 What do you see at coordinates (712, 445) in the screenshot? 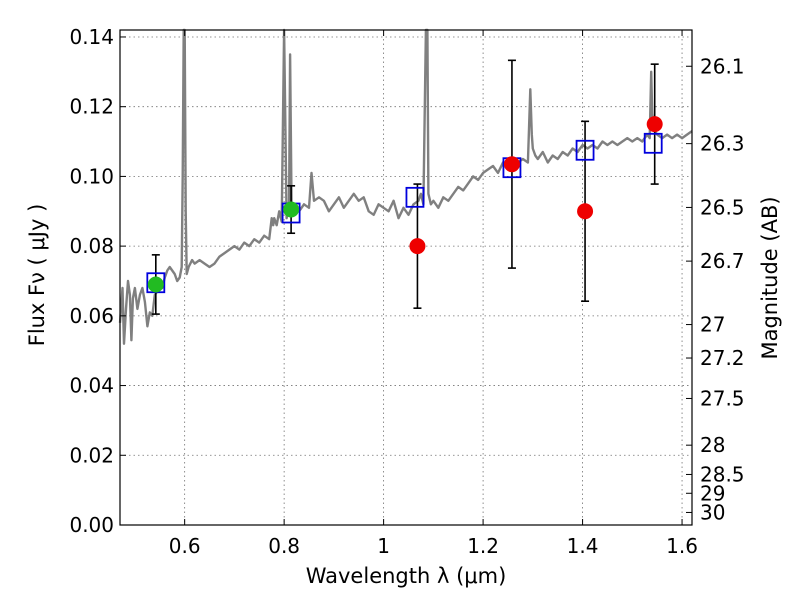
I see `right-tick-label: 28` at bounding box center [712, 445].